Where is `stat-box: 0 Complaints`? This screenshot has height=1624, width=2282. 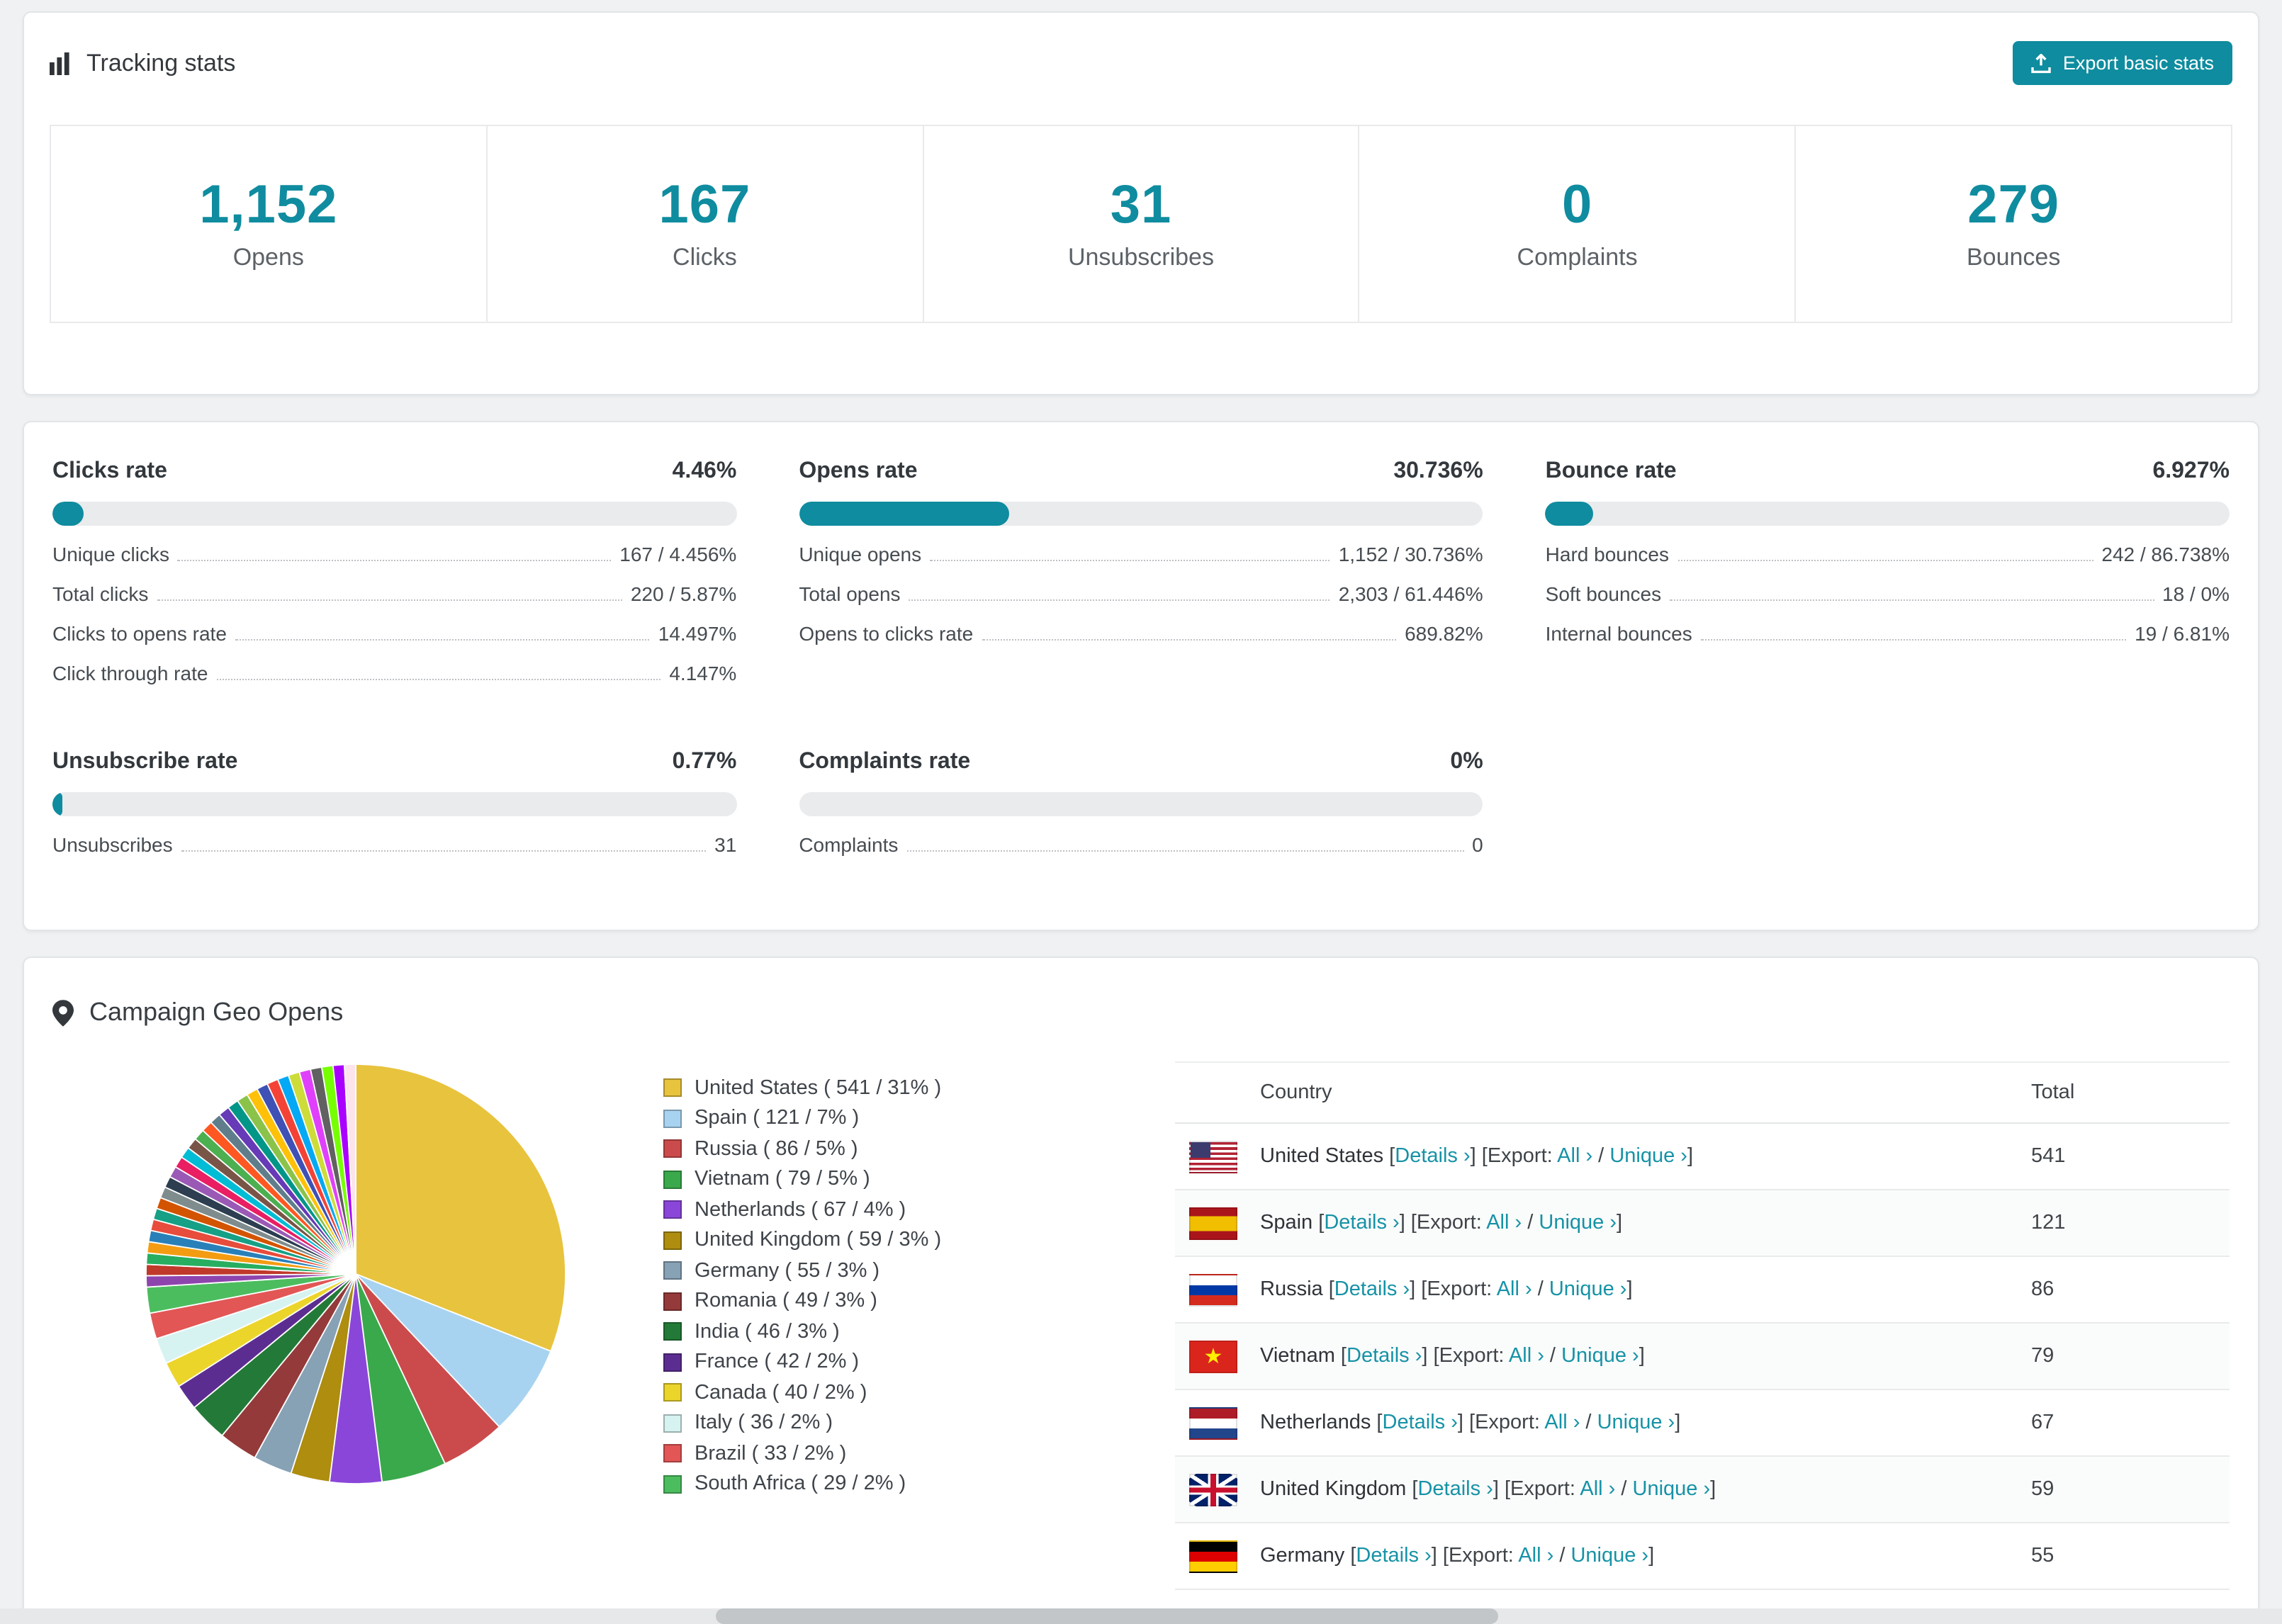
stat-box: 0 Complaints is located at coordinates (1578, 224).